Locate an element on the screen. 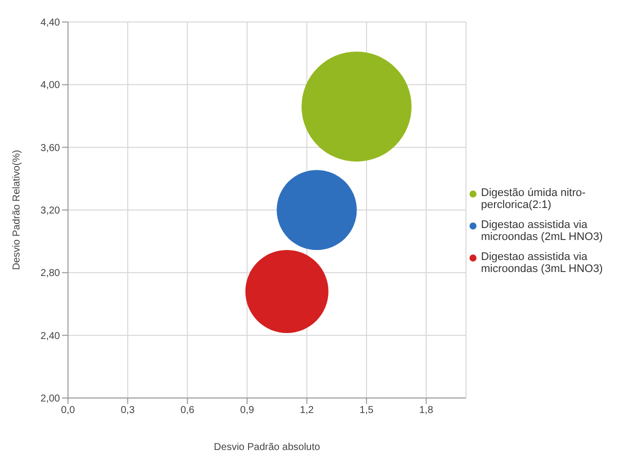  x-axis-title: Desvio Padrão absoluto is located at coordinates (267, 447).